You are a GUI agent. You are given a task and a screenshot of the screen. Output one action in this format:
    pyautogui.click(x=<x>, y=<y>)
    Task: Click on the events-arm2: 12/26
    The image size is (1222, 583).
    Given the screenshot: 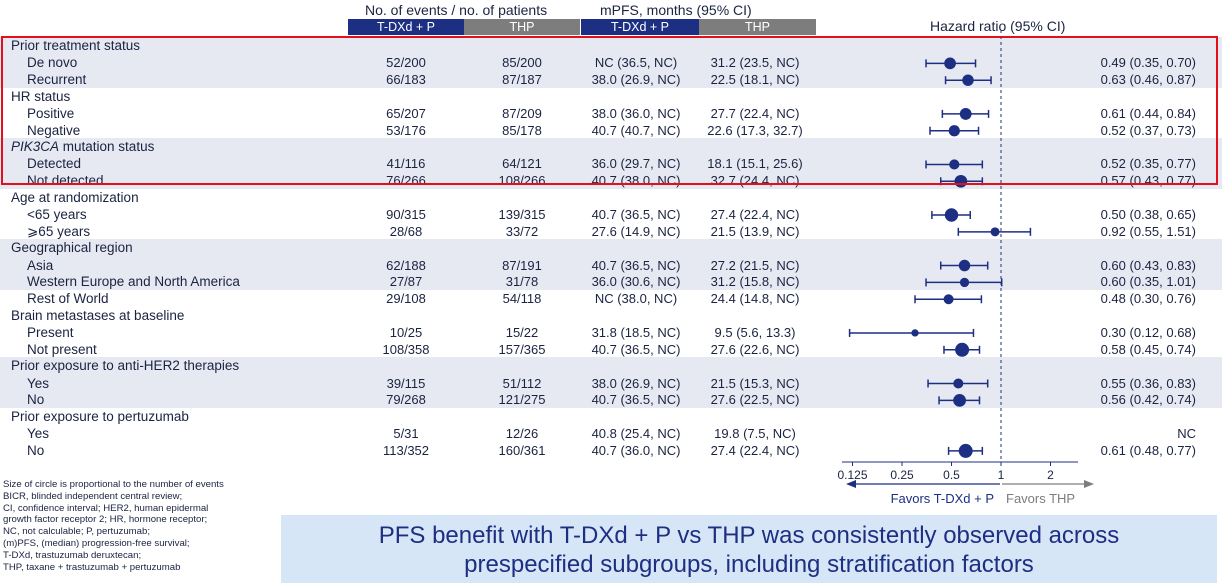 What is the action you would take?
    pyautogui.click(x=522, y=434)
    